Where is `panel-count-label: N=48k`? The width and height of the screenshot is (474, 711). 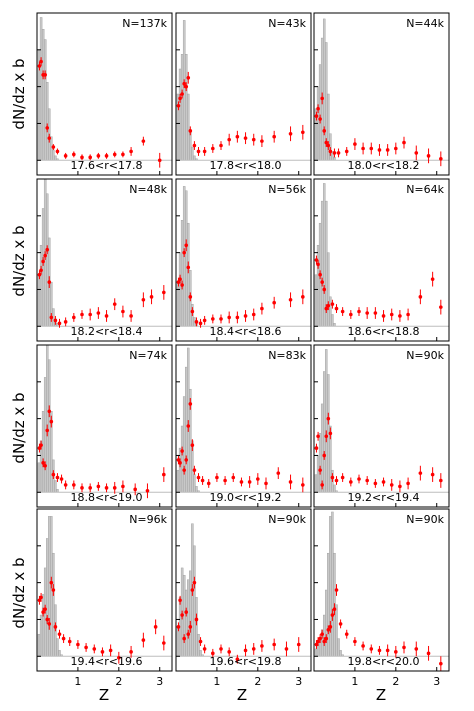
panel-count-label: N=48k is located at coordinates (148, 189).